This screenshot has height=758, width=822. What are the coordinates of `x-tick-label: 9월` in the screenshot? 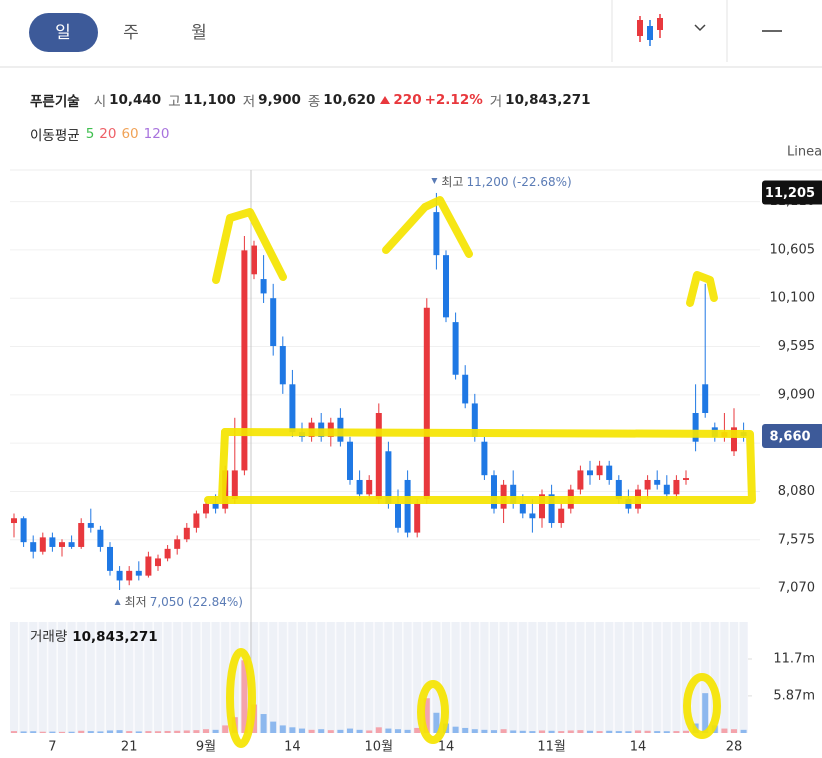 It's located at (206, 747).